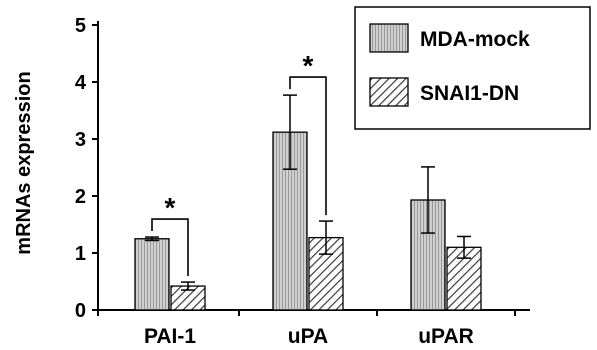 This screenshot has height=350, width=597. What do you see at coordinates (80, 140) in the screenshot?
I see `y-tick-label: 3` at bounding box center [80, 140].